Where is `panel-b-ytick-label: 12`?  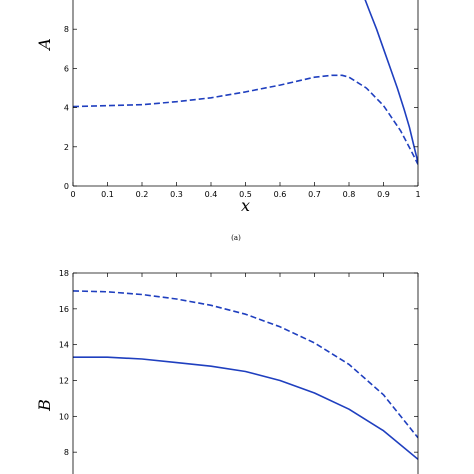 panel-b-ytick-label: 12 is located at coordinates (64, 381).